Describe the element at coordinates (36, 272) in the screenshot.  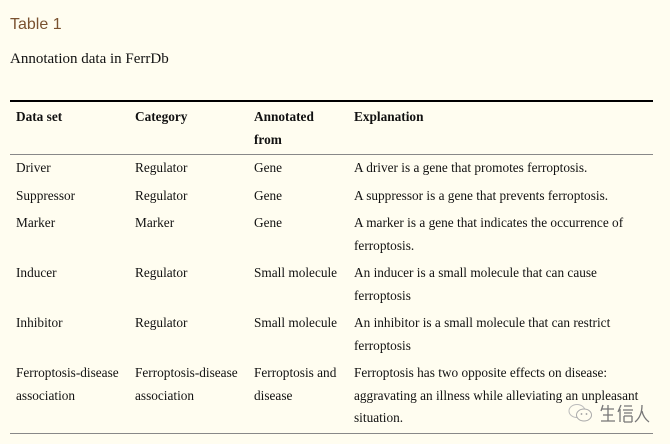
I see `table-cell: Inducer` at that location.